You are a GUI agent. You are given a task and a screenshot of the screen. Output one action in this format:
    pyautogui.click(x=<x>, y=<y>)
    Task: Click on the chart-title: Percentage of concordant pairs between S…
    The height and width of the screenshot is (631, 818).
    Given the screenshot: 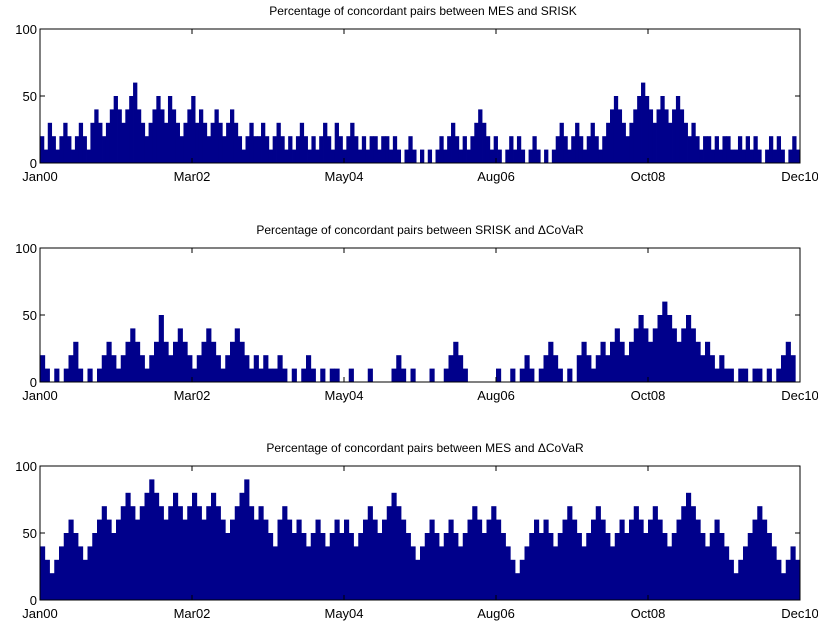 What is the action you would take?
    pyautogui.click(x=420, y=230)
    